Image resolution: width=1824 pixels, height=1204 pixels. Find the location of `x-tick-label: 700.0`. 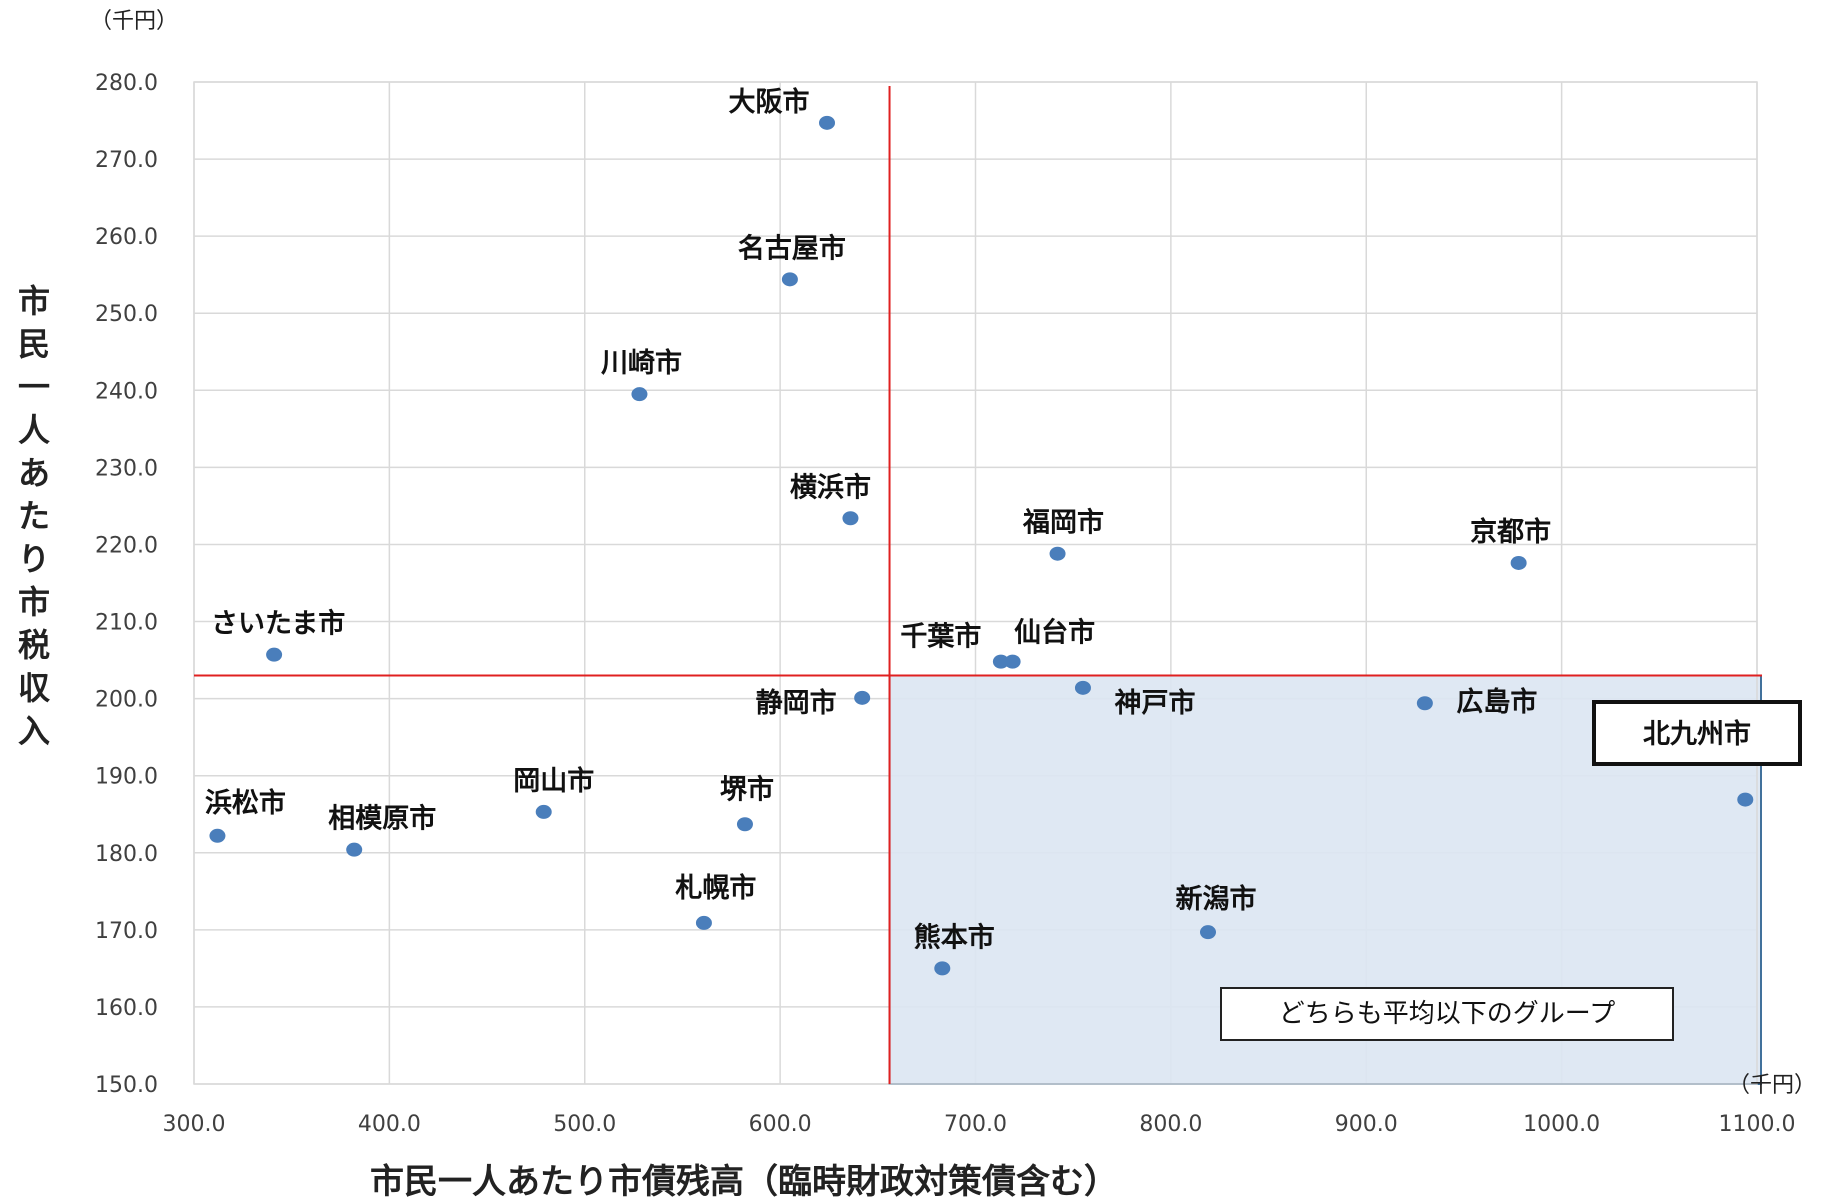

x-tick-label: 700.0 is located at coordinates (975, 1124).